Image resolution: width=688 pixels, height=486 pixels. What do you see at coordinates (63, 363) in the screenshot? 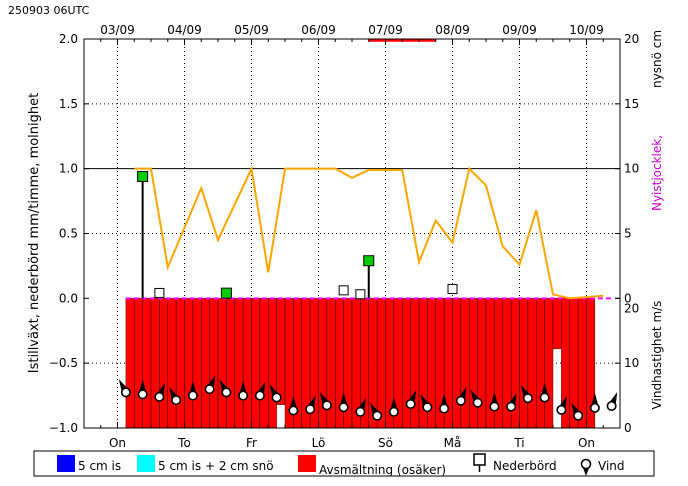
I see `left-tick-label: −0.5` at bounding box center [63, 363].